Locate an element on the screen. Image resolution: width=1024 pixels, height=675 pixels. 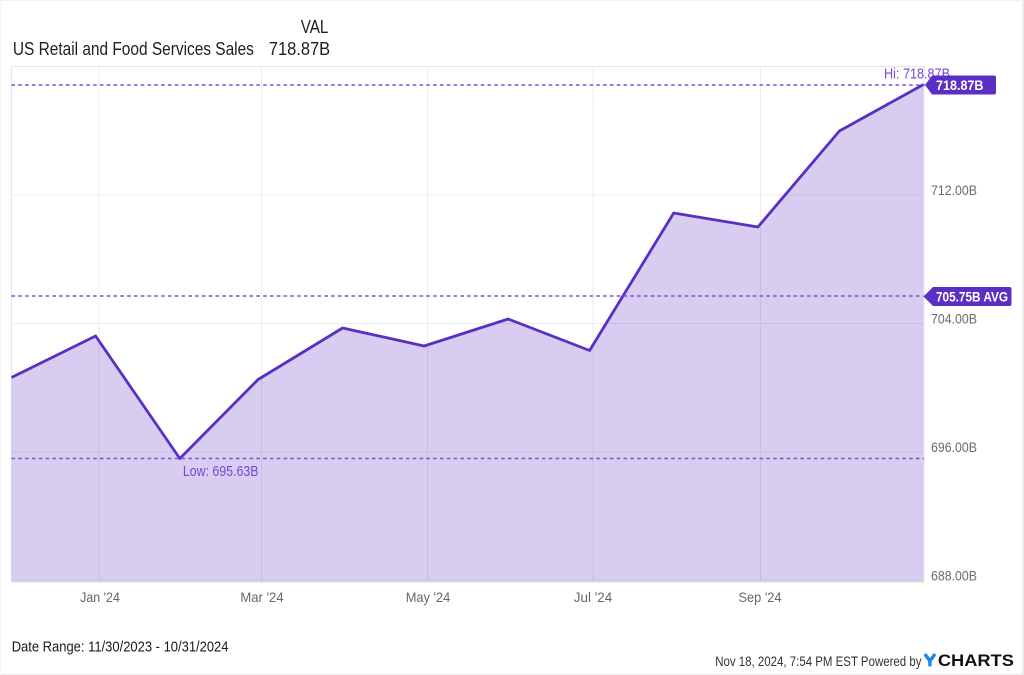
svg-text: 696.00B is located at coordinates (954, 447).